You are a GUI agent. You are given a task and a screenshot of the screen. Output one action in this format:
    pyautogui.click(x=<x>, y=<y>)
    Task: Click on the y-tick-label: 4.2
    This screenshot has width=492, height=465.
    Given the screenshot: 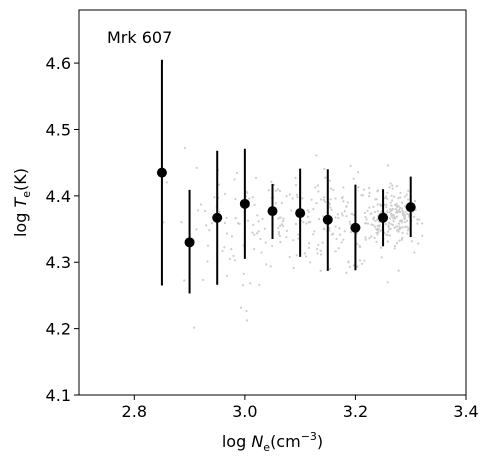 What is the action you would take?
    pyautogui.click(x=58, y=329)
    